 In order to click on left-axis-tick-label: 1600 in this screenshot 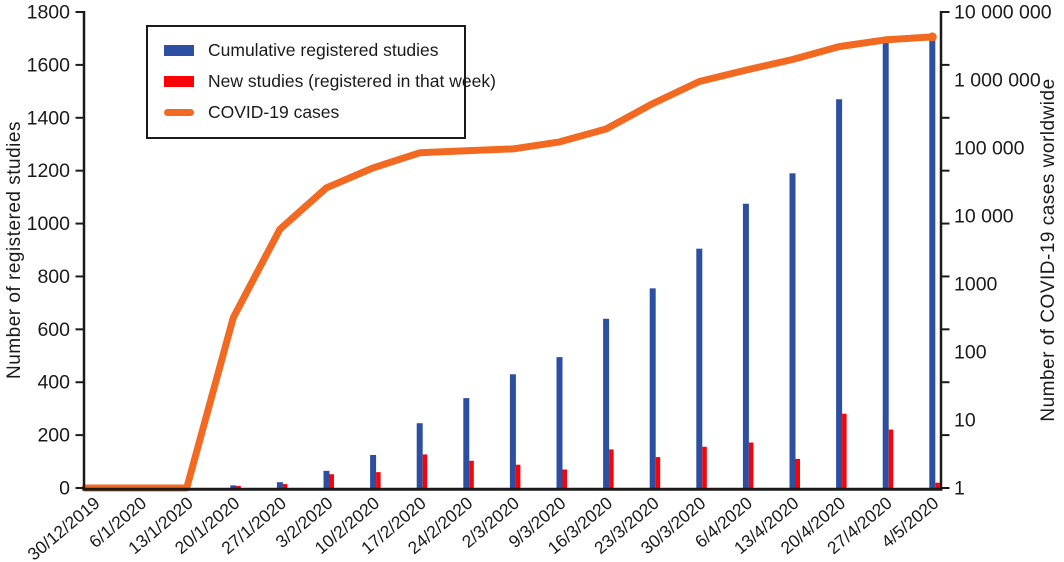, I will do `click(49, 65)`.